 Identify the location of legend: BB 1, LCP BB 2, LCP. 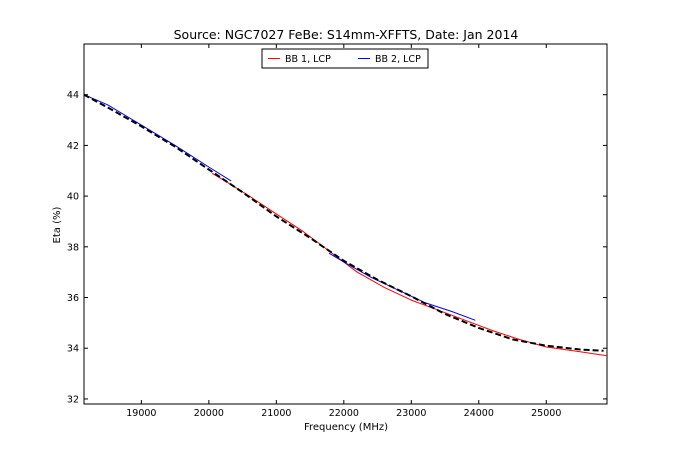
(345, 58).